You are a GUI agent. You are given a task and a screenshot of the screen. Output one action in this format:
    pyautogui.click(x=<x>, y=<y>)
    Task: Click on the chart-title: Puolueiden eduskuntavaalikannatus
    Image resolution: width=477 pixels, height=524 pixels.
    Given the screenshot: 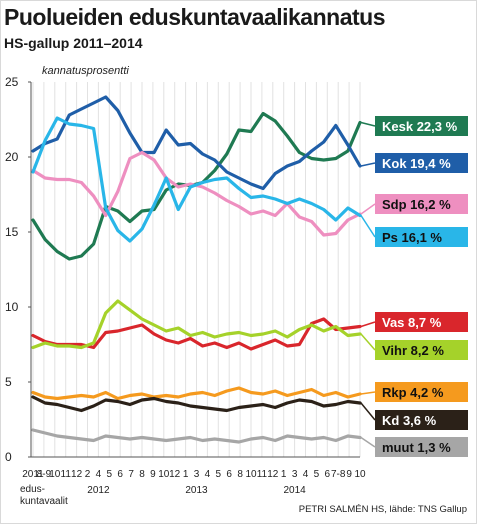 What is the action you would take?
    pyautogui.click(x=195, y=17)
    